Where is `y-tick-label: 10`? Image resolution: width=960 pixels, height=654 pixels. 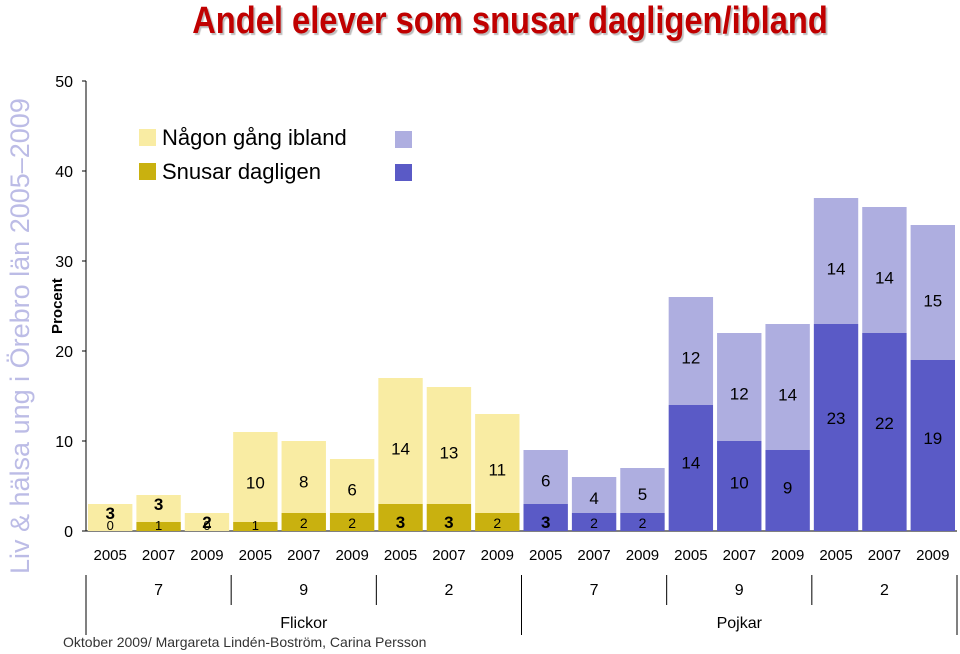 y-tick-label: 10 is located at coordinates (64, 442).